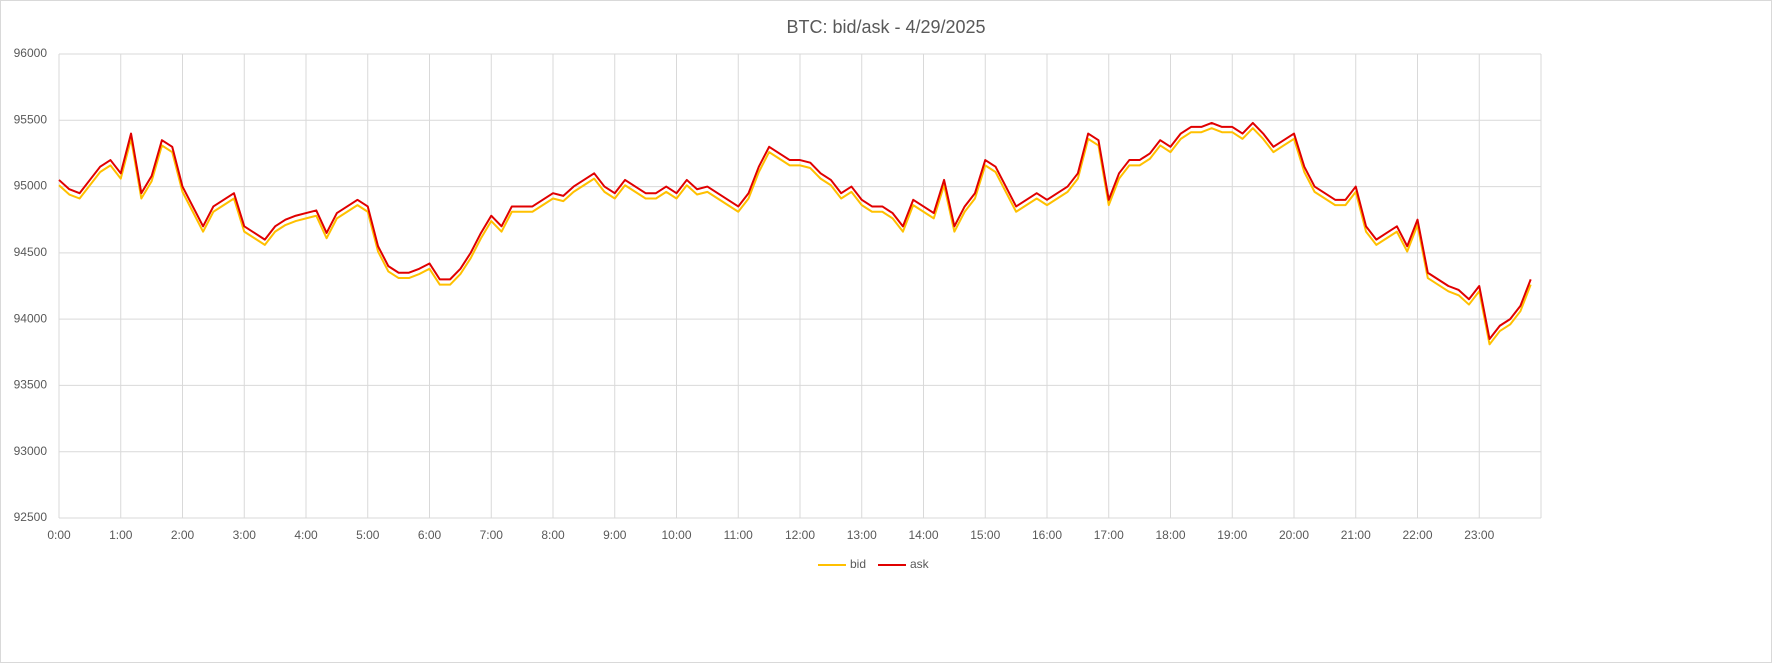 The image size is (1772, 663). Describe the element at coordinates (615, 535) in the screenshot. I see `x-tick-label: 9:00` at that location.